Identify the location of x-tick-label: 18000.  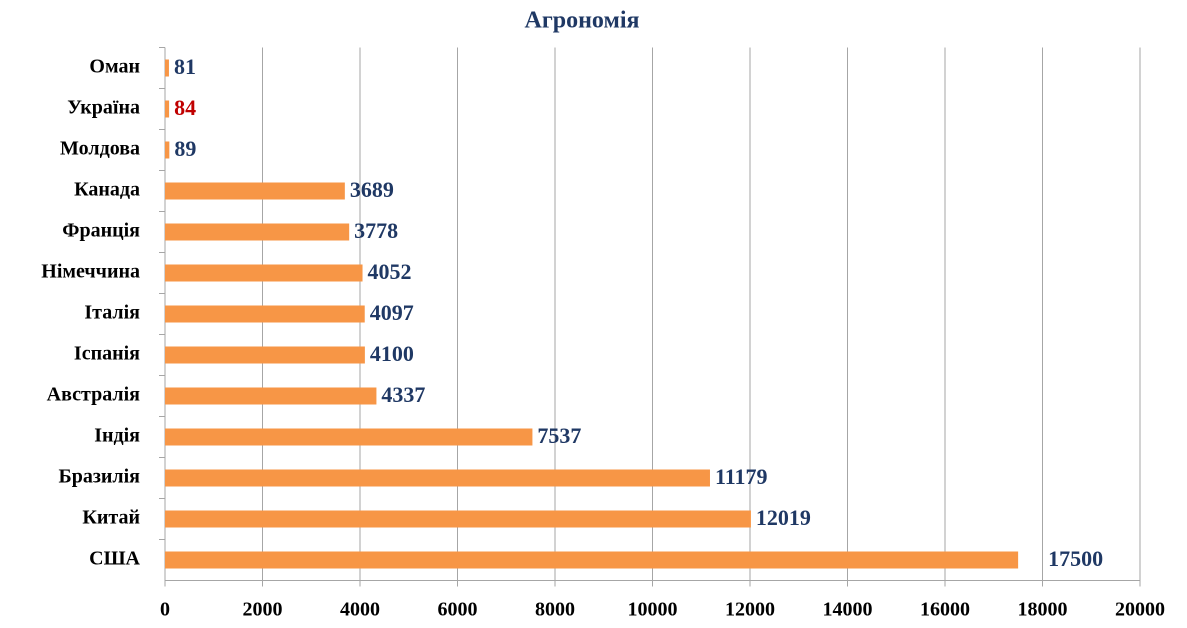
(1043, 610).